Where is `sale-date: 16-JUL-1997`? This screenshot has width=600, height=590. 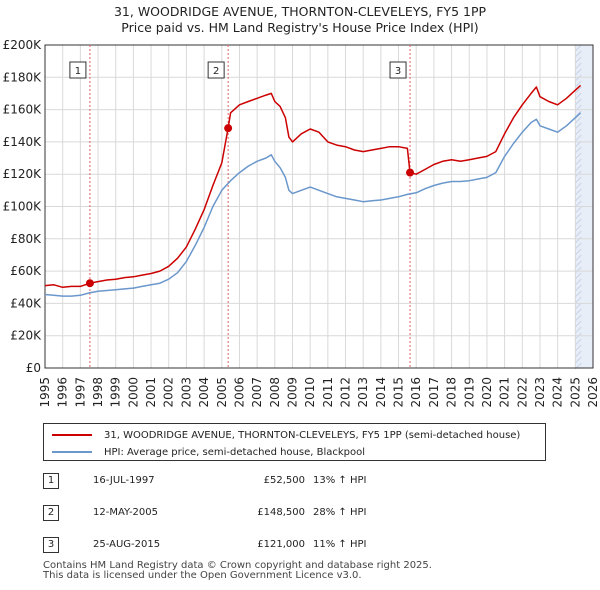 sale-date: 16-JUL-1997 is located at coordinates (124, 480).